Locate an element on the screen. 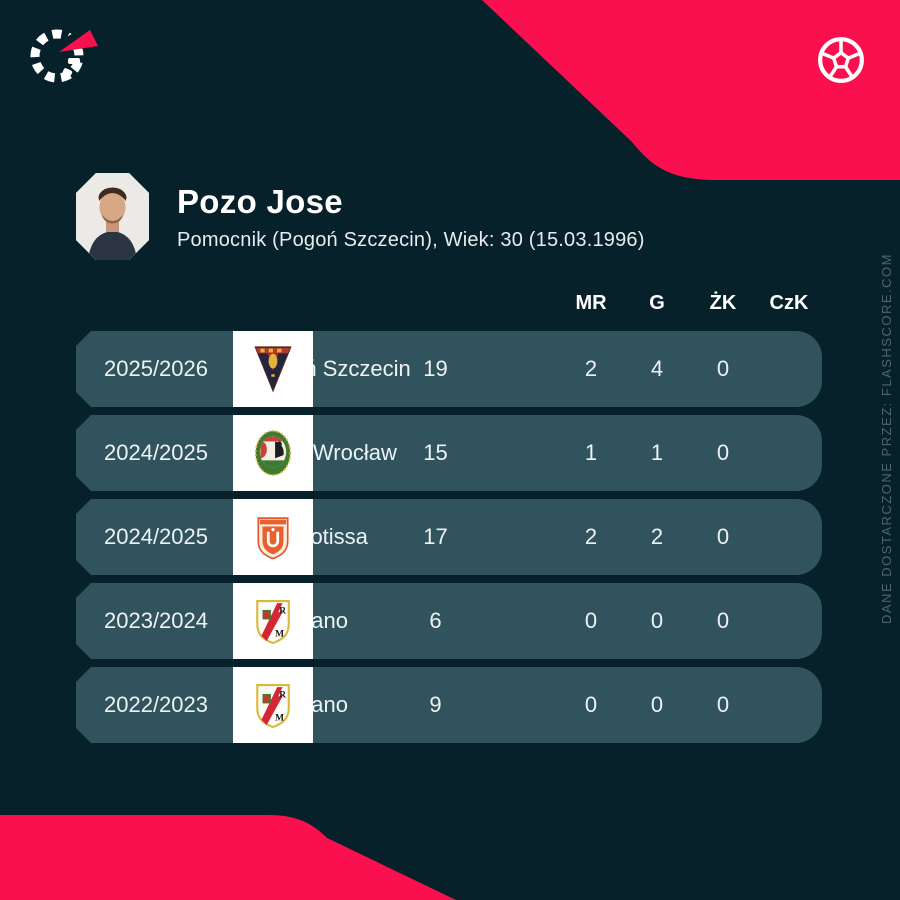 Image resolution: width=900 pixels, height=900 pixels. season-row-2023-2024: 2023/2024 R M Vallecano 6 0 0 0 is located at coordinates (449, 621).